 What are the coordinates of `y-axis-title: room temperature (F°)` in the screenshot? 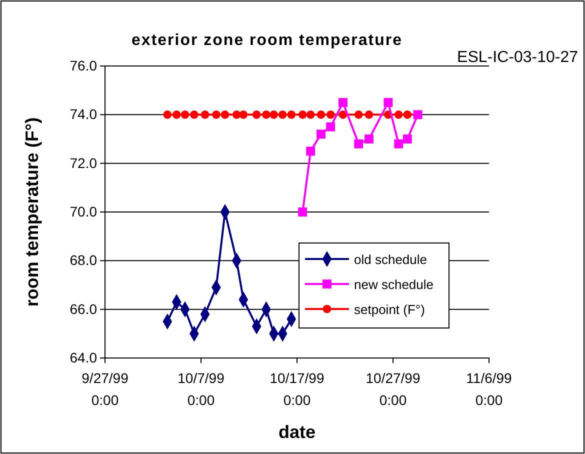 It's located at (32, 212).